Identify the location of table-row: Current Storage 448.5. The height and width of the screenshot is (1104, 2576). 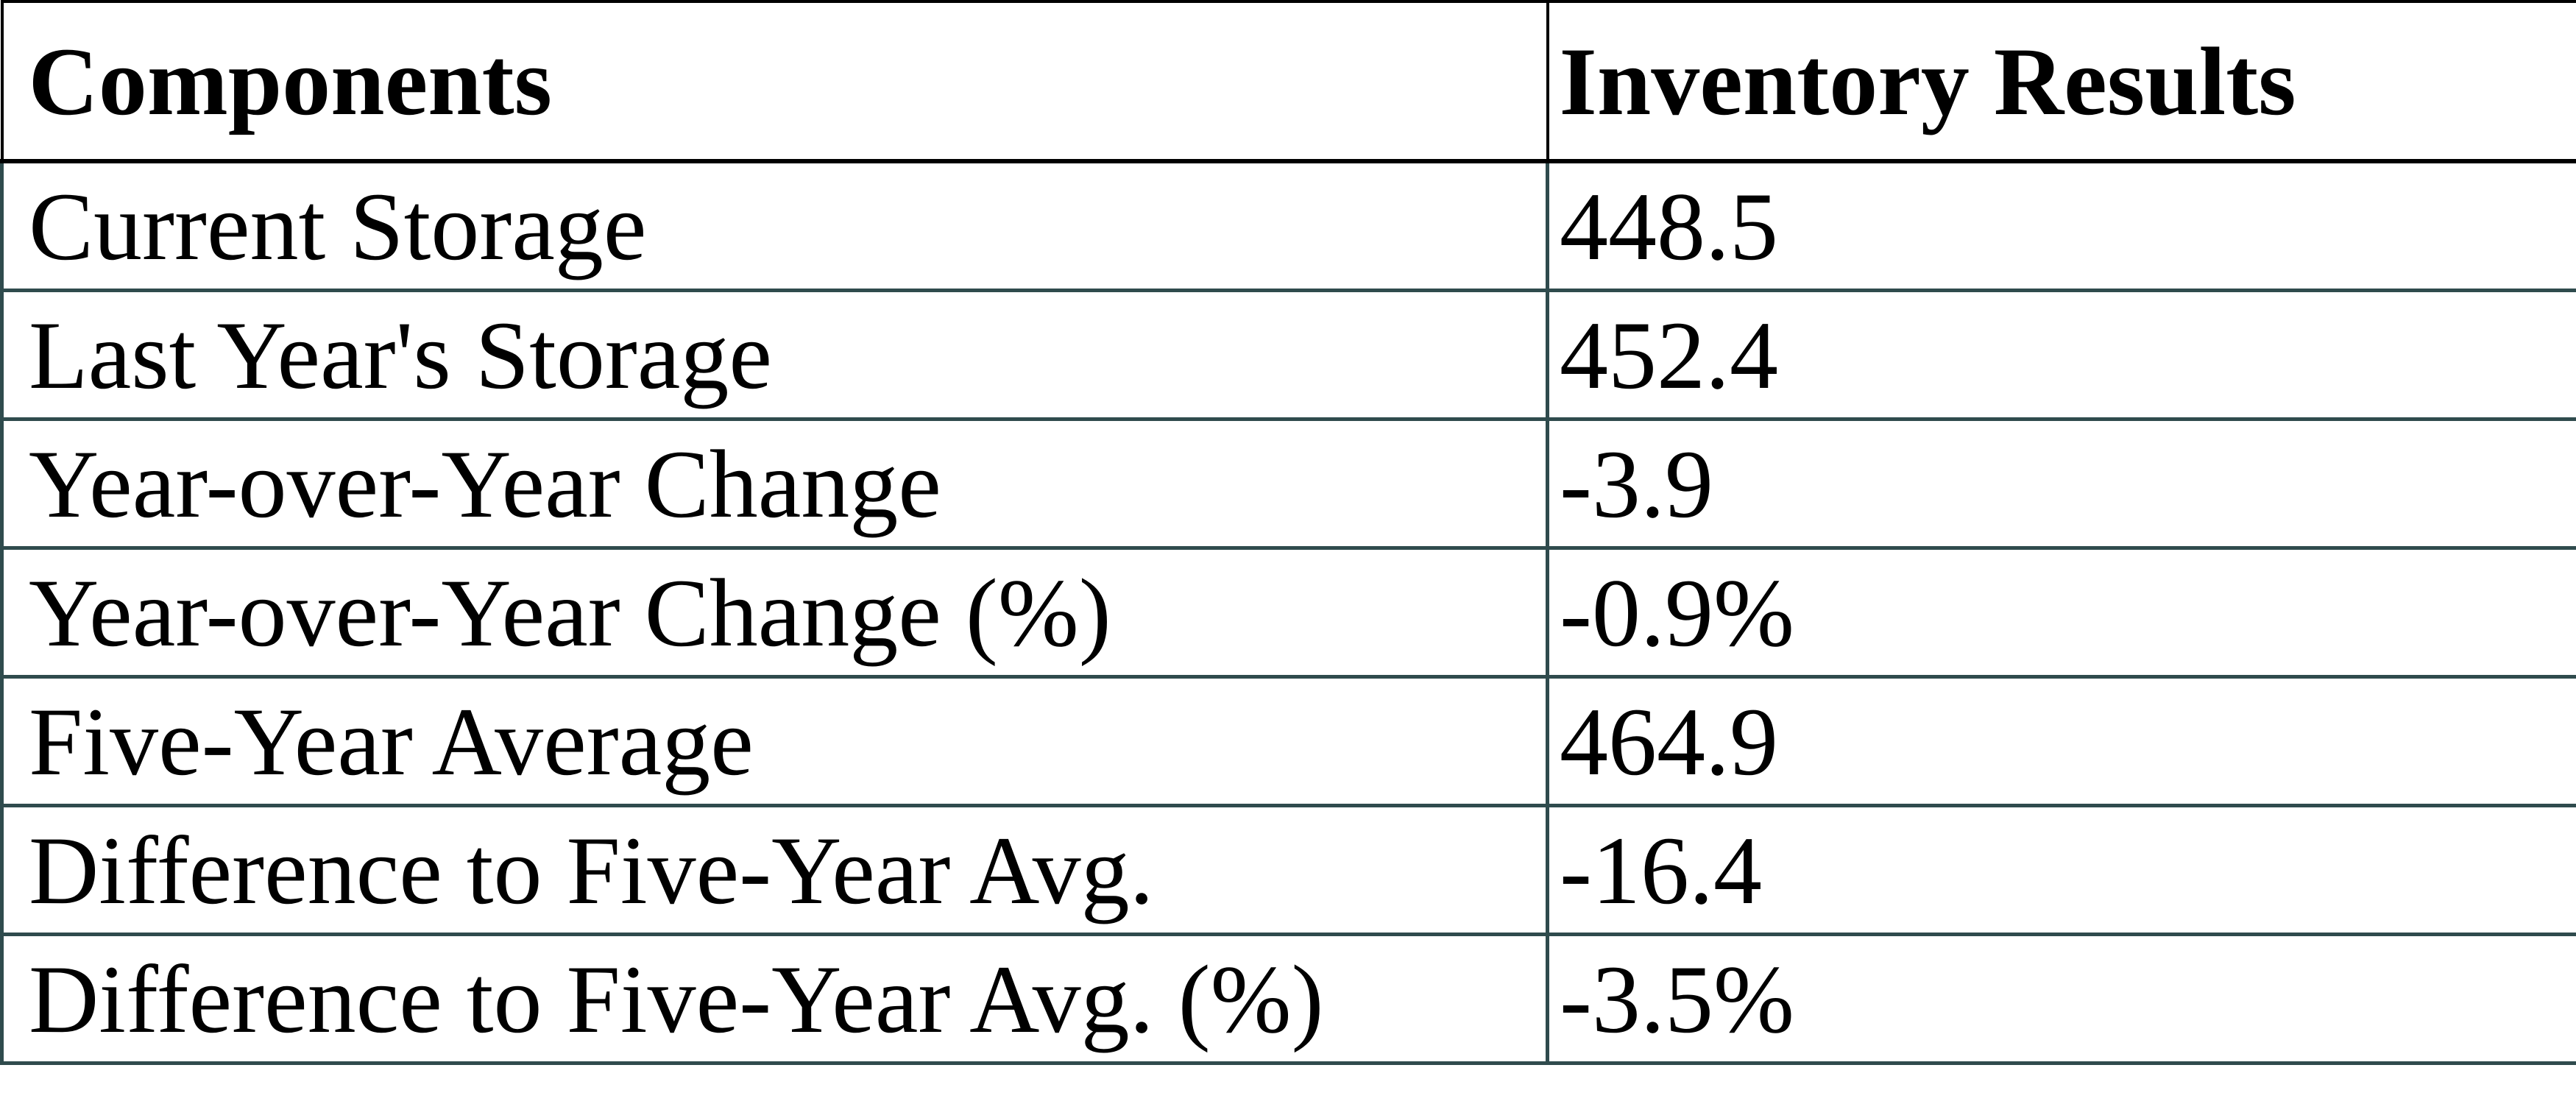
(1288, 225).